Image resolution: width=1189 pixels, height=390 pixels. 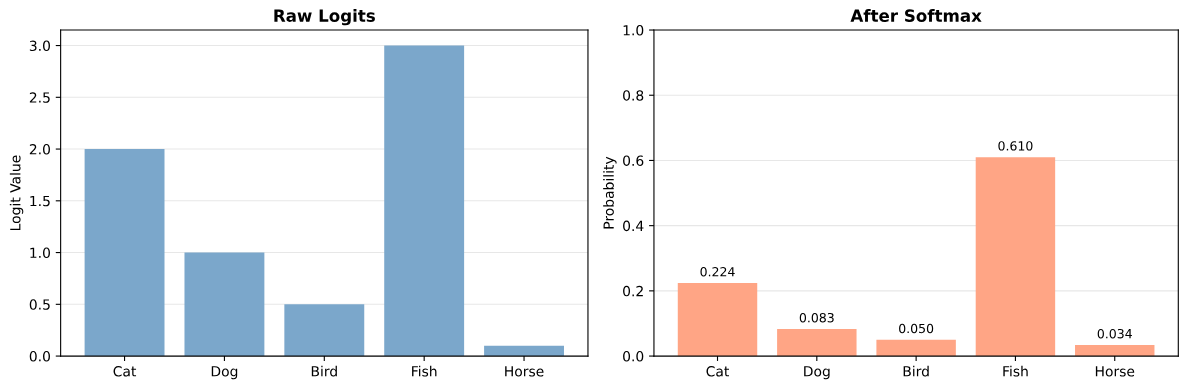 What do you see at coordinates (633, 291) in the screenshot?
I see `y-tick-label: 0.2` at bounding box center [633, 291].